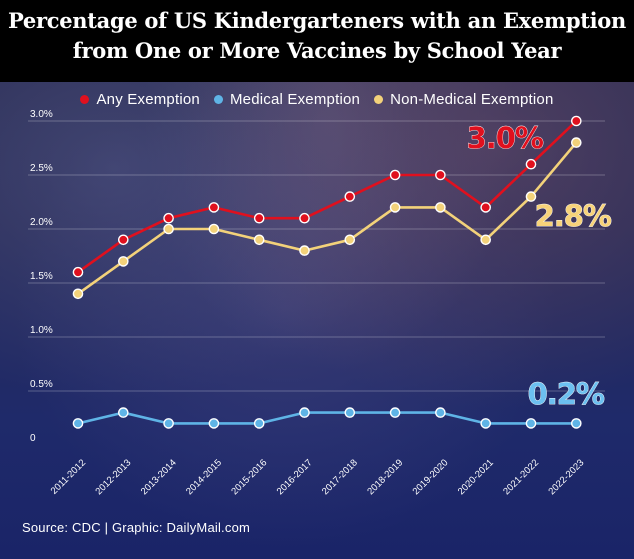 This screenshot has width=634, height=559. Describe the element at coordinates (505, 138) in the screenshot. I see `end-label-any-exemption: 3.0%` at that location.